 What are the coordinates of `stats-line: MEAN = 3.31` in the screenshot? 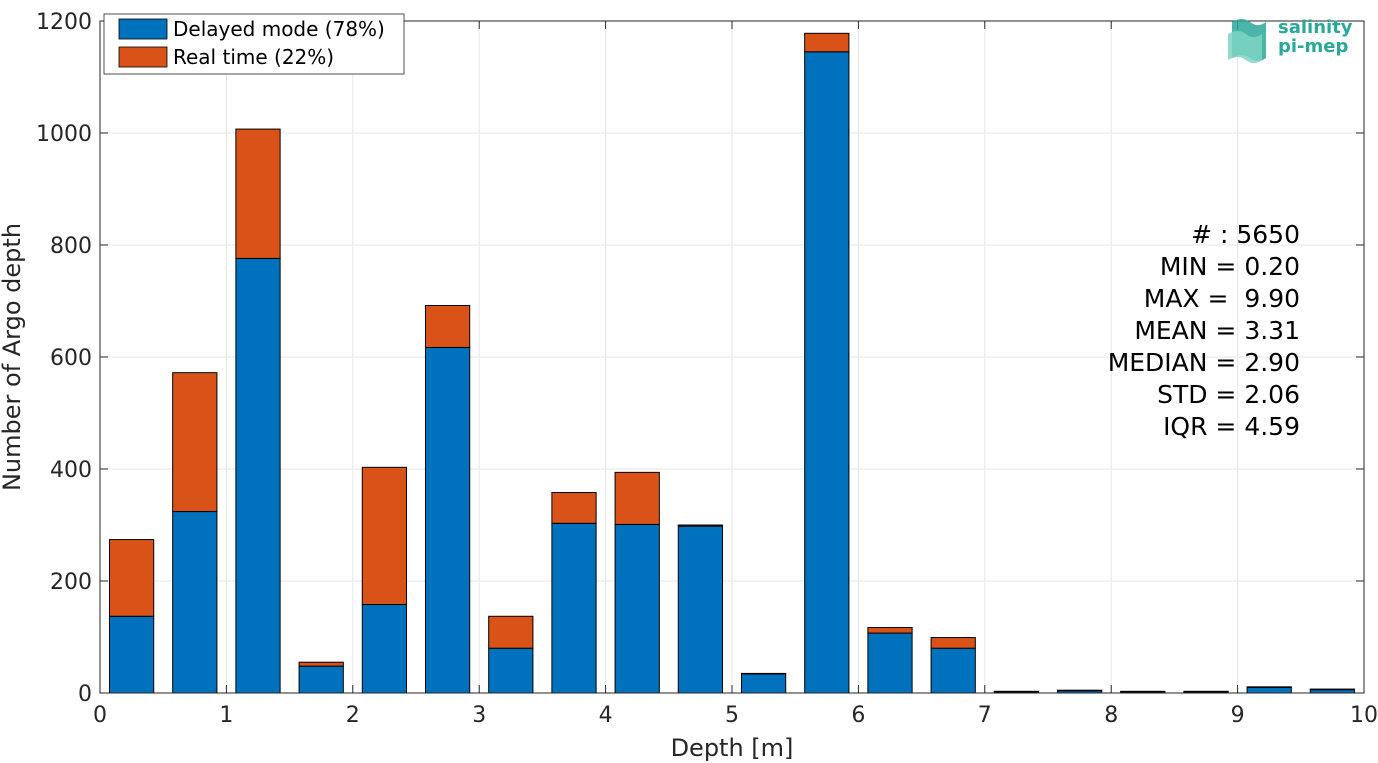 It's located at (1217, 330).